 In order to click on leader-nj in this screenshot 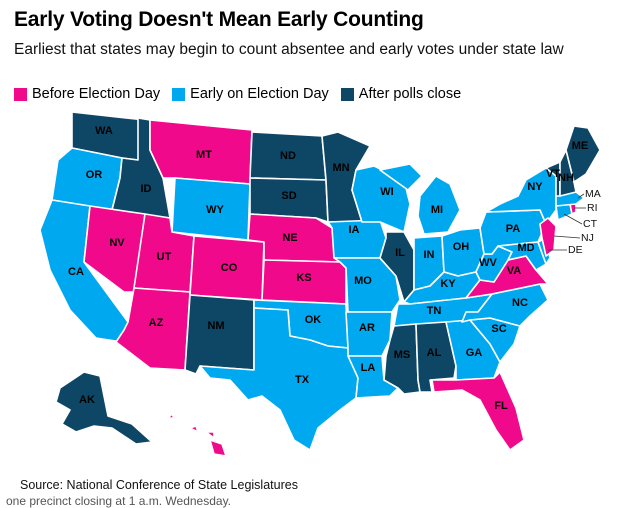, I will do `click(567, 237)`.